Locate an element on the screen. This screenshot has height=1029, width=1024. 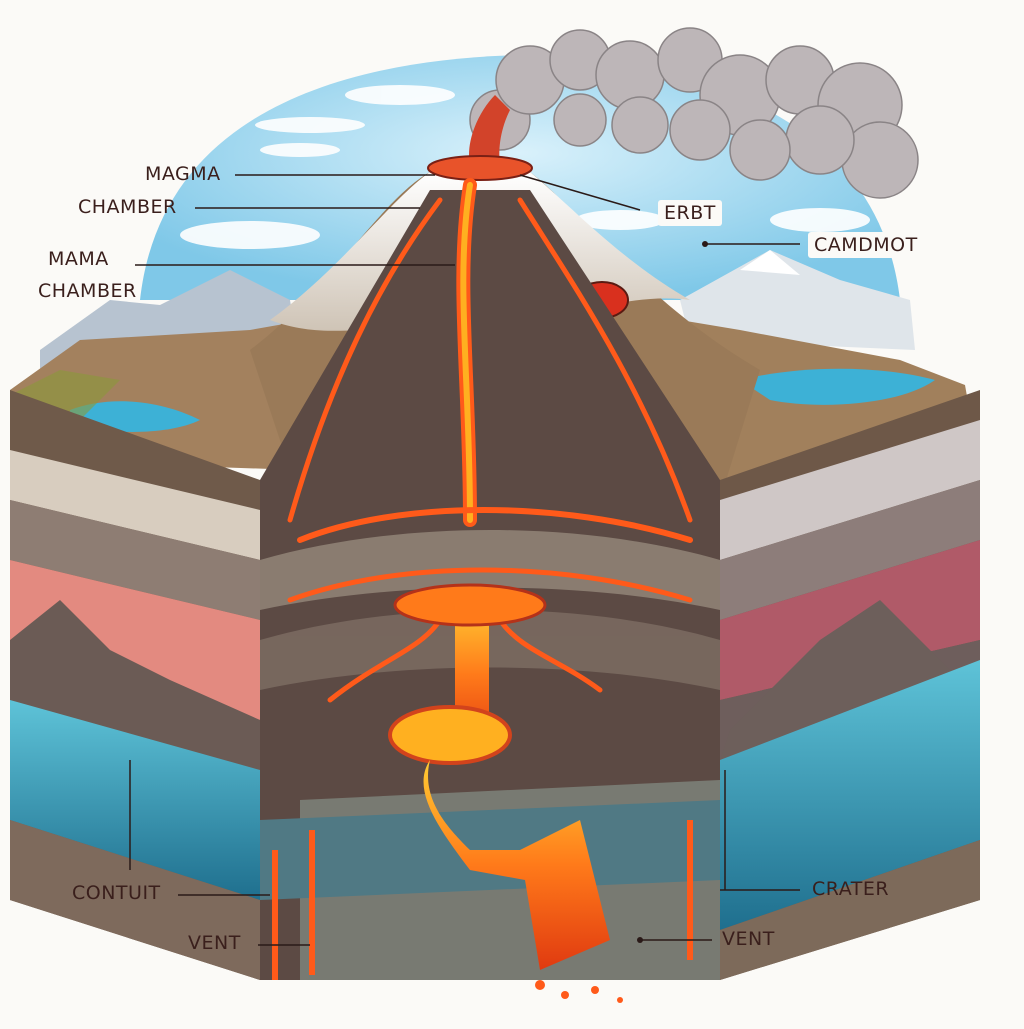
label-chamber-1: CHAMBER is located at coordinates (127, 207).